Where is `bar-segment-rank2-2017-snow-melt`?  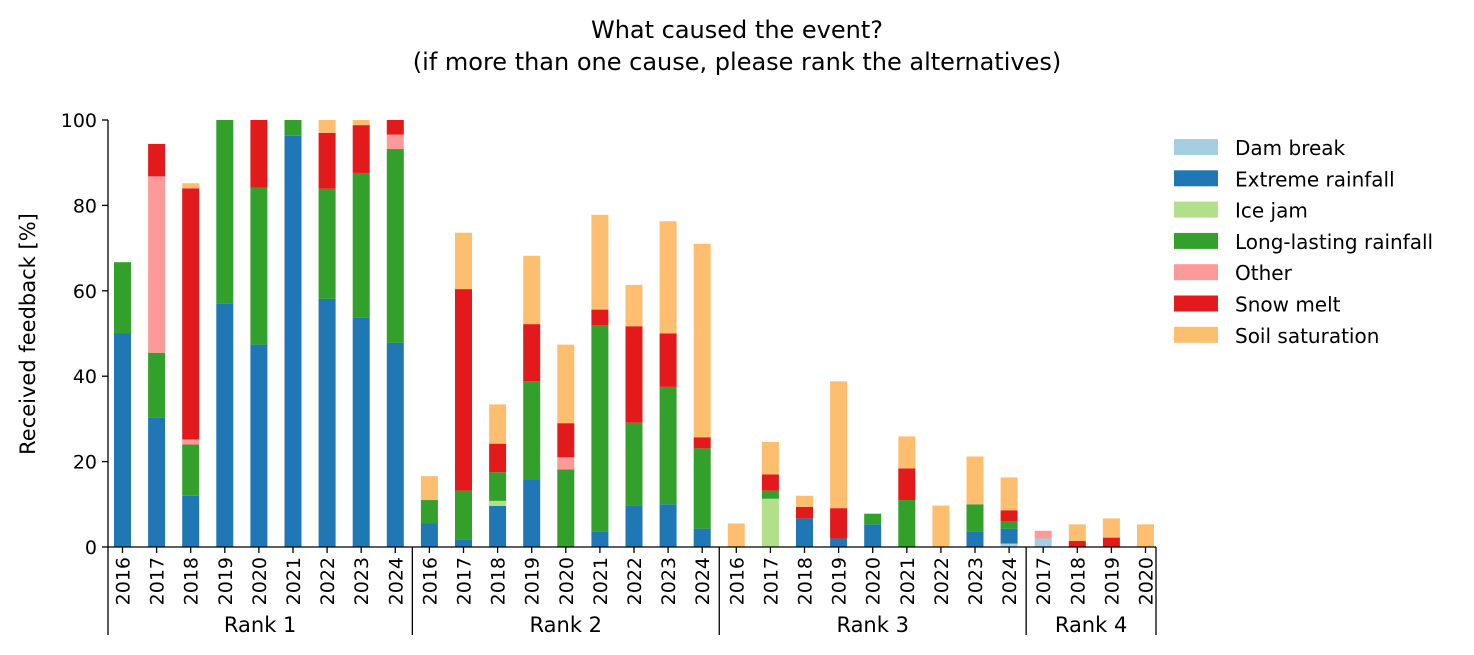 bar-segment-rank2-2017-snow-melt is located at coordinates (463, 390).